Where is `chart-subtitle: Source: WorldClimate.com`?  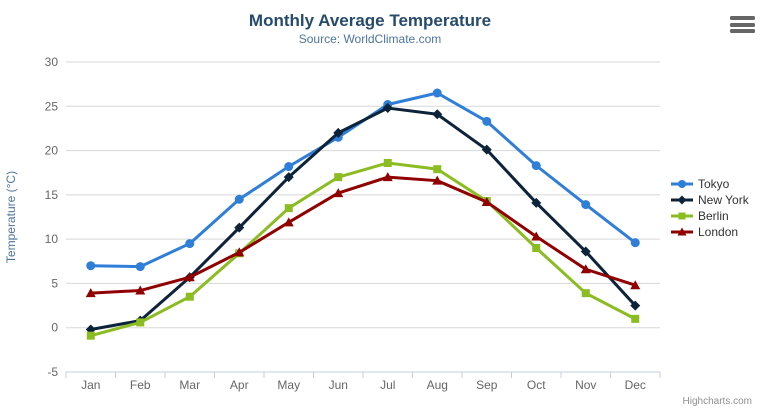 chart-subtitle: Source: WorldClimate.com is located at coordinates (370, 39).